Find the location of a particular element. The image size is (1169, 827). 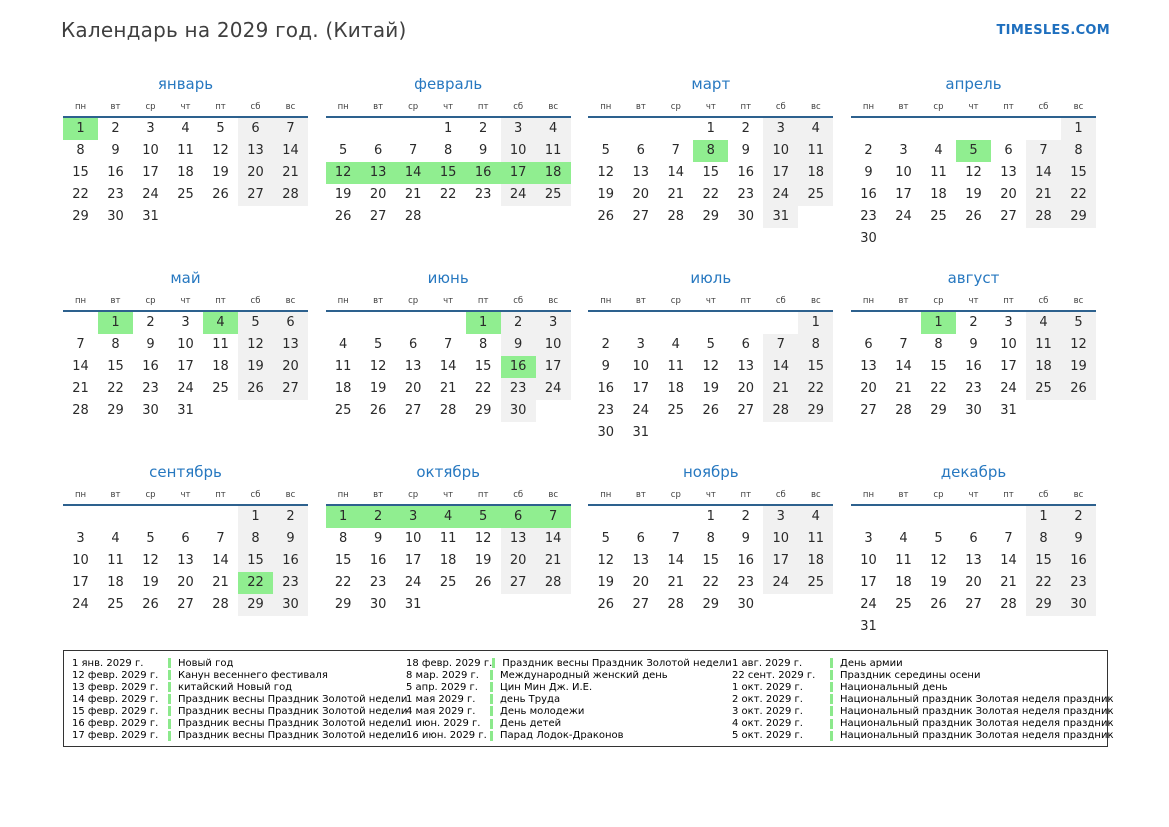

week-row: 5 6 7 8 9 10 11 is located at coordinates (448, 151).